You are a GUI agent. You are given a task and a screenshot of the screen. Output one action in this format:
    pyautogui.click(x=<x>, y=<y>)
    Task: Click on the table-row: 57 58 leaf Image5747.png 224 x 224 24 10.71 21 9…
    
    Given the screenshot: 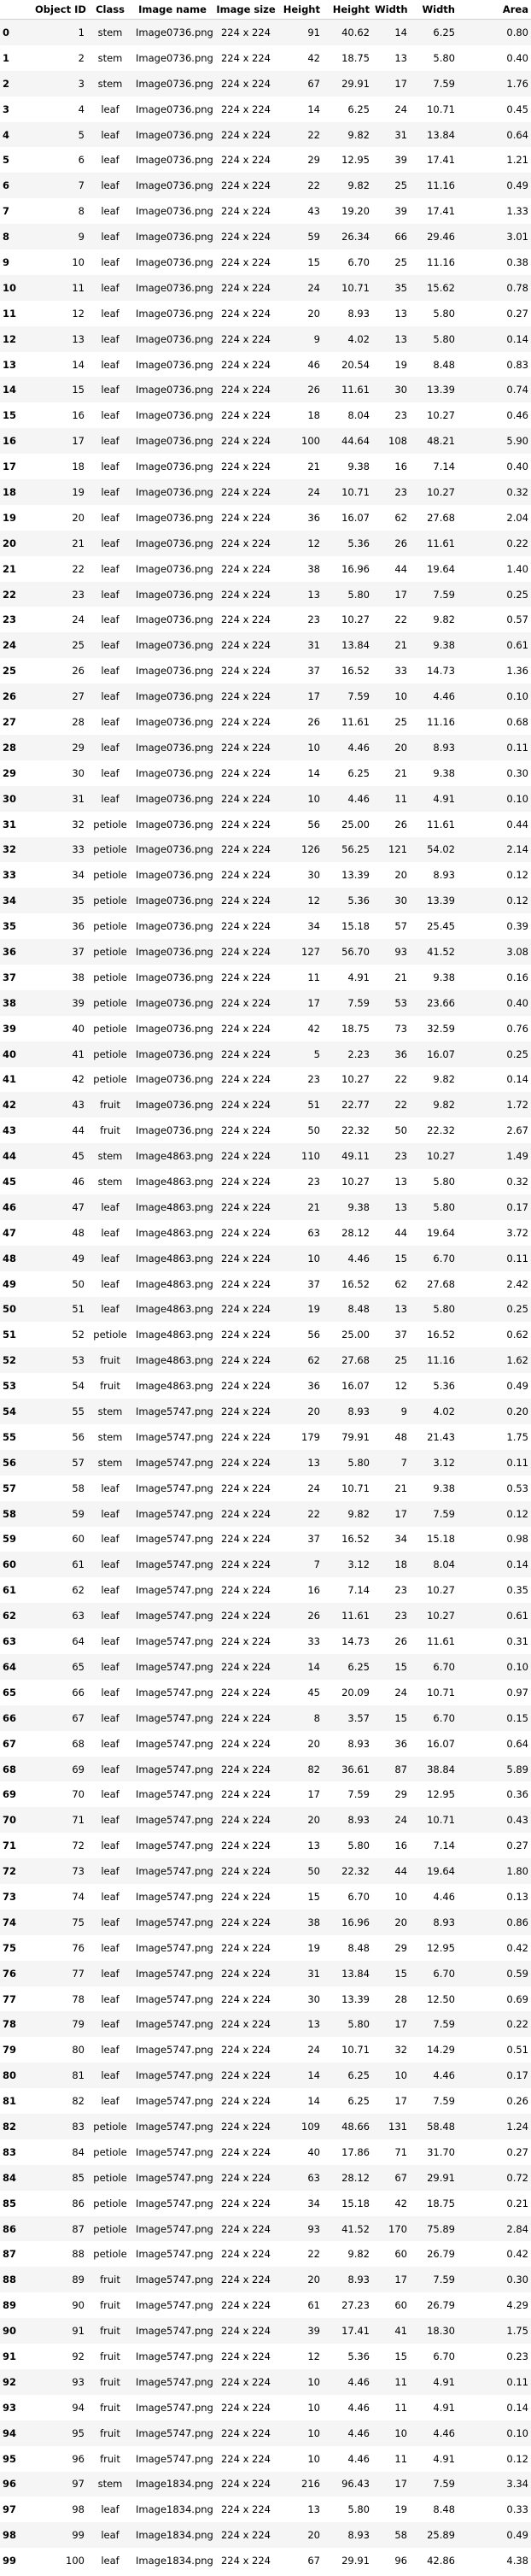 What is the action you would take?
    pyautogui.click(x=265, y=1488)
    